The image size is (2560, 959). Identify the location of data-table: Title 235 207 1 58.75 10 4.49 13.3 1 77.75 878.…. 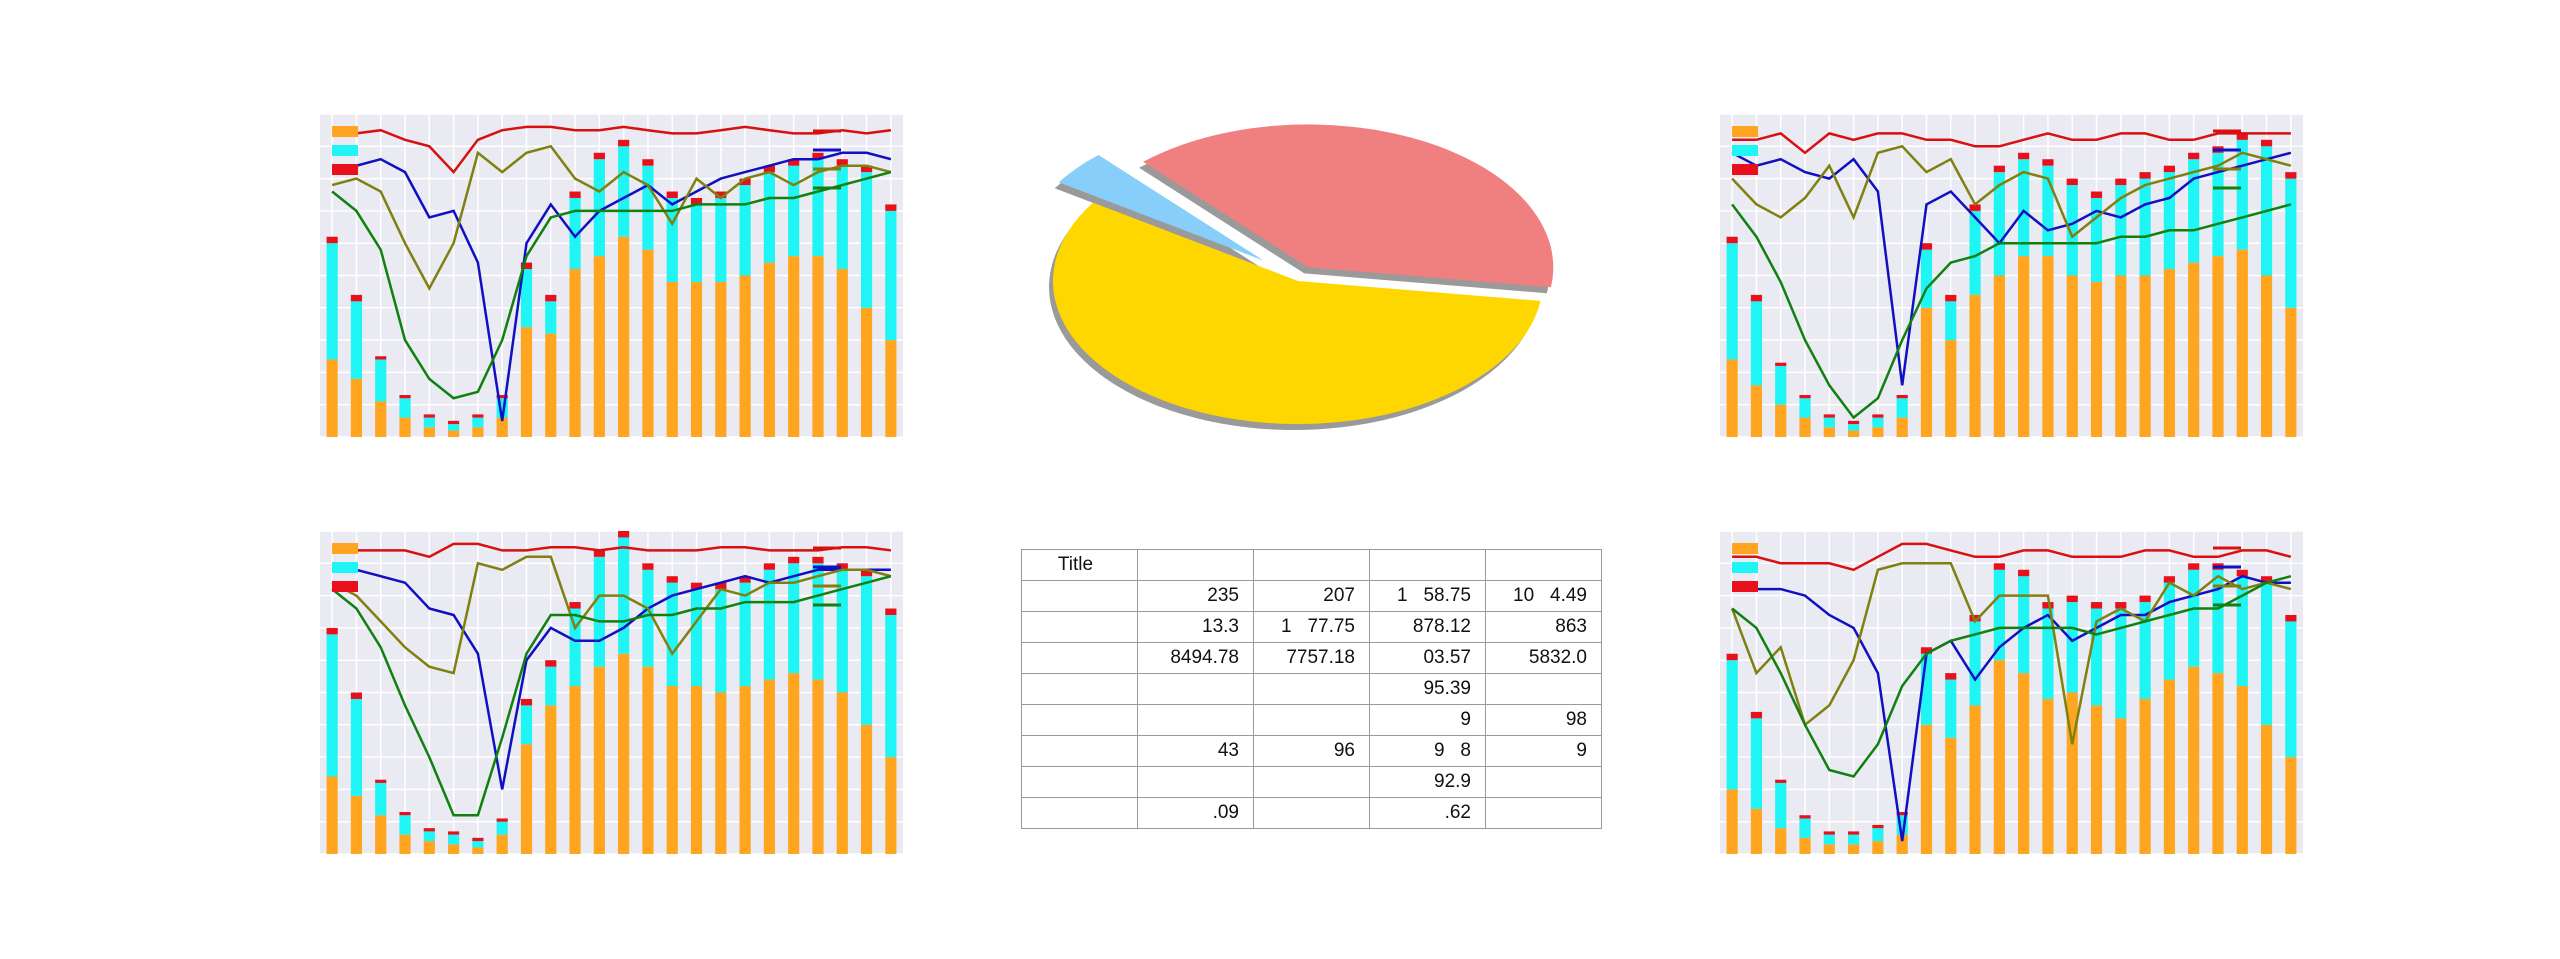
(1311, 689).